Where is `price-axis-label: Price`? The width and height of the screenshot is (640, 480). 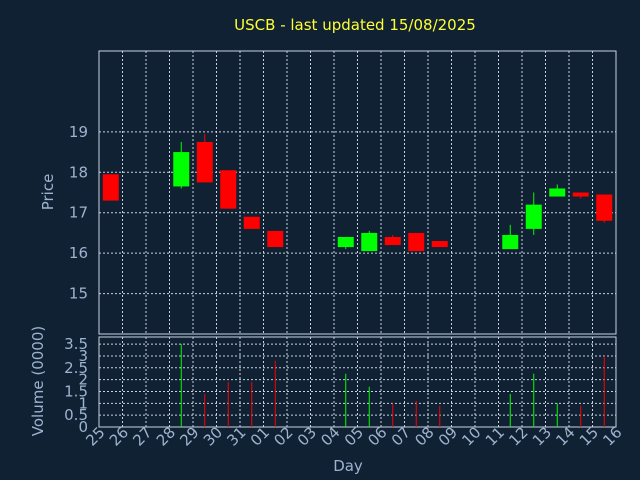 price-axis-label: Price is located at coordinates (48, 192).